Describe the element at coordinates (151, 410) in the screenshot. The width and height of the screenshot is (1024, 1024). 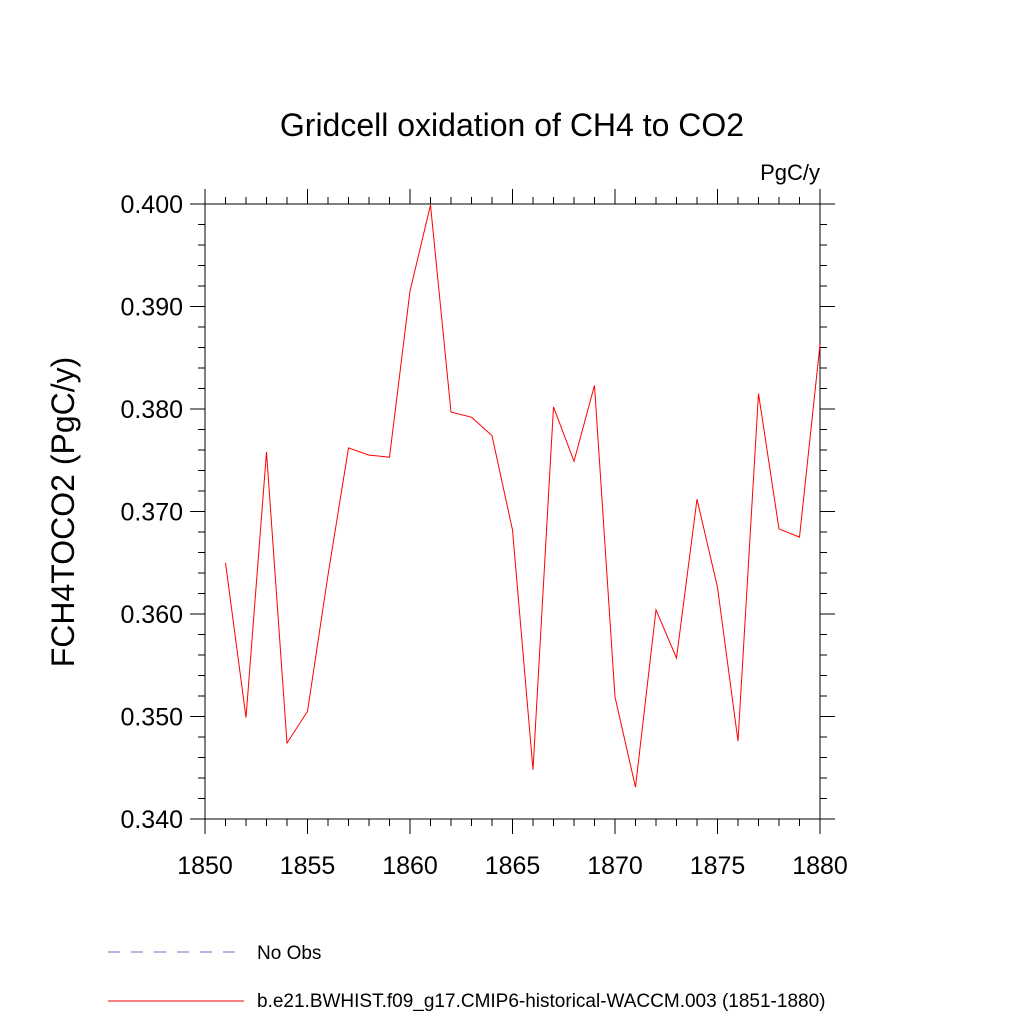
I see `y-tick-label: 0.380` at that location.